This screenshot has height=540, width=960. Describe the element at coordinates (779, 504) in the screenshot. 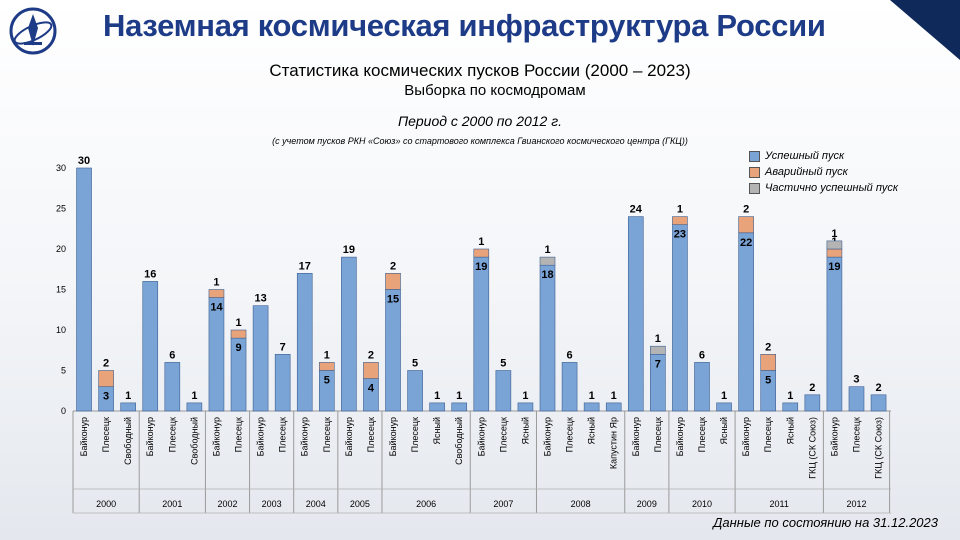

I see `year-label: 2011` at that location.